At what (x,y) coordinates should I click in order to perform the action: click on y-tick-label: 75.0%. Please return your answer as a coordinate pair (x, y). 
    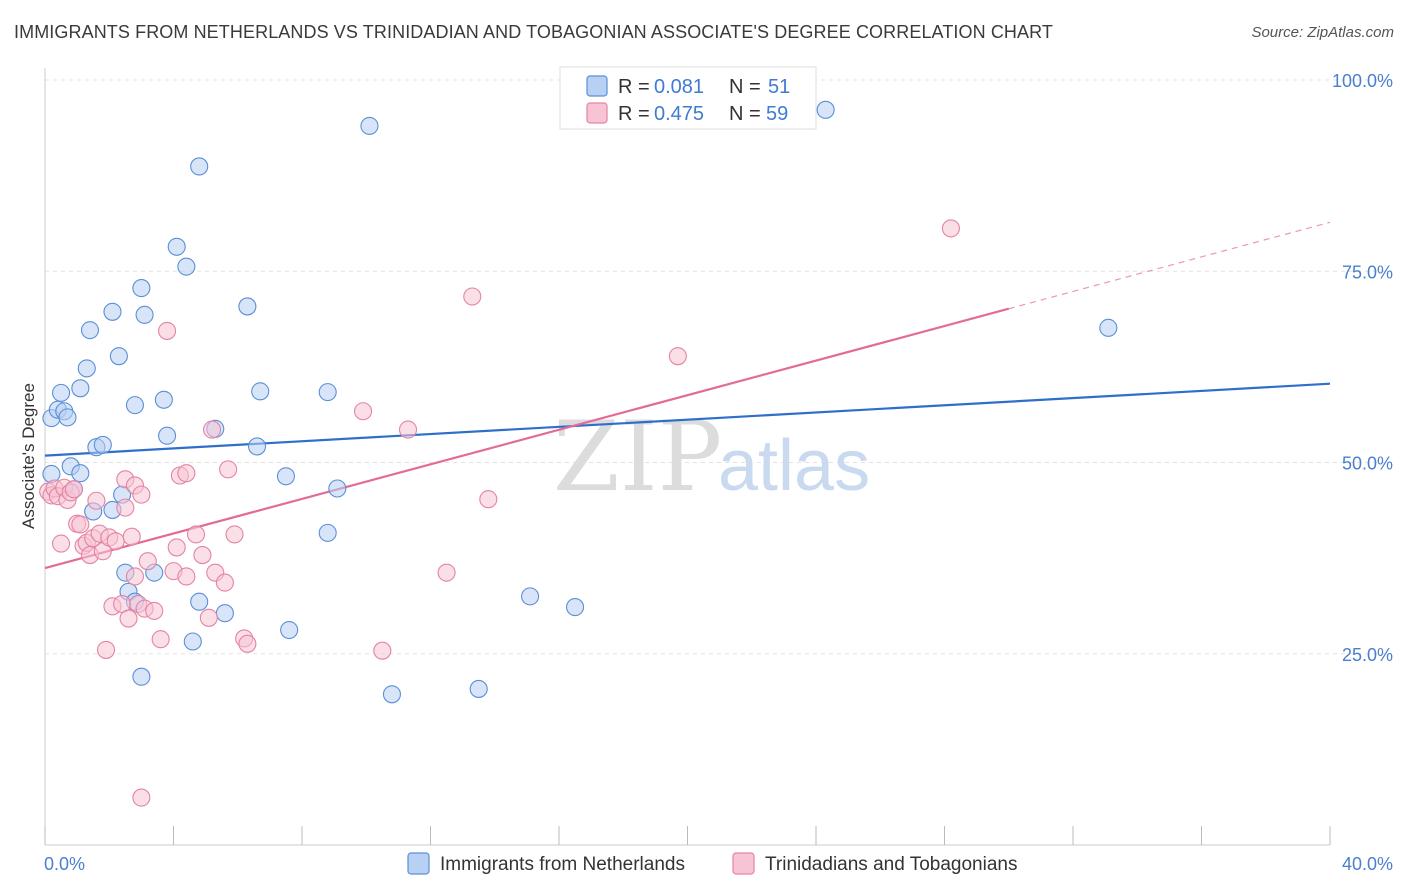
    Looking at the image, I should click on (1367, 272).